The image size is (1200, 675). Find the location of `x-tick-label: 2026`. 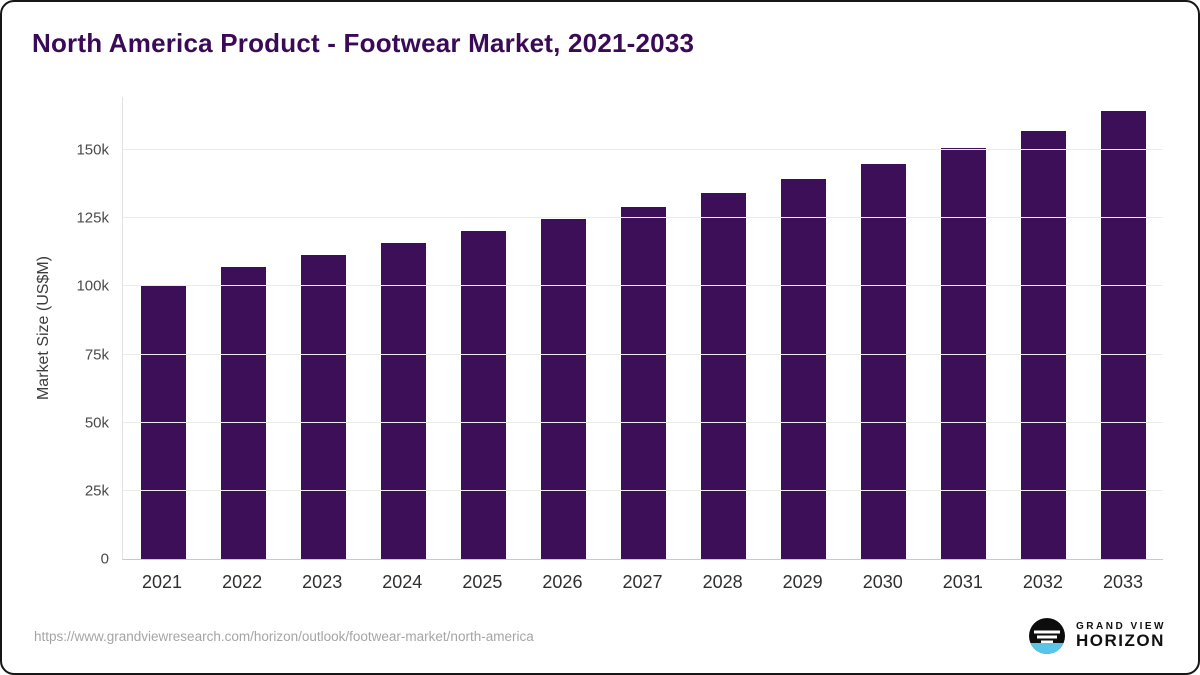

x-tick-label: 2026 is located at coordinates (562, 582).